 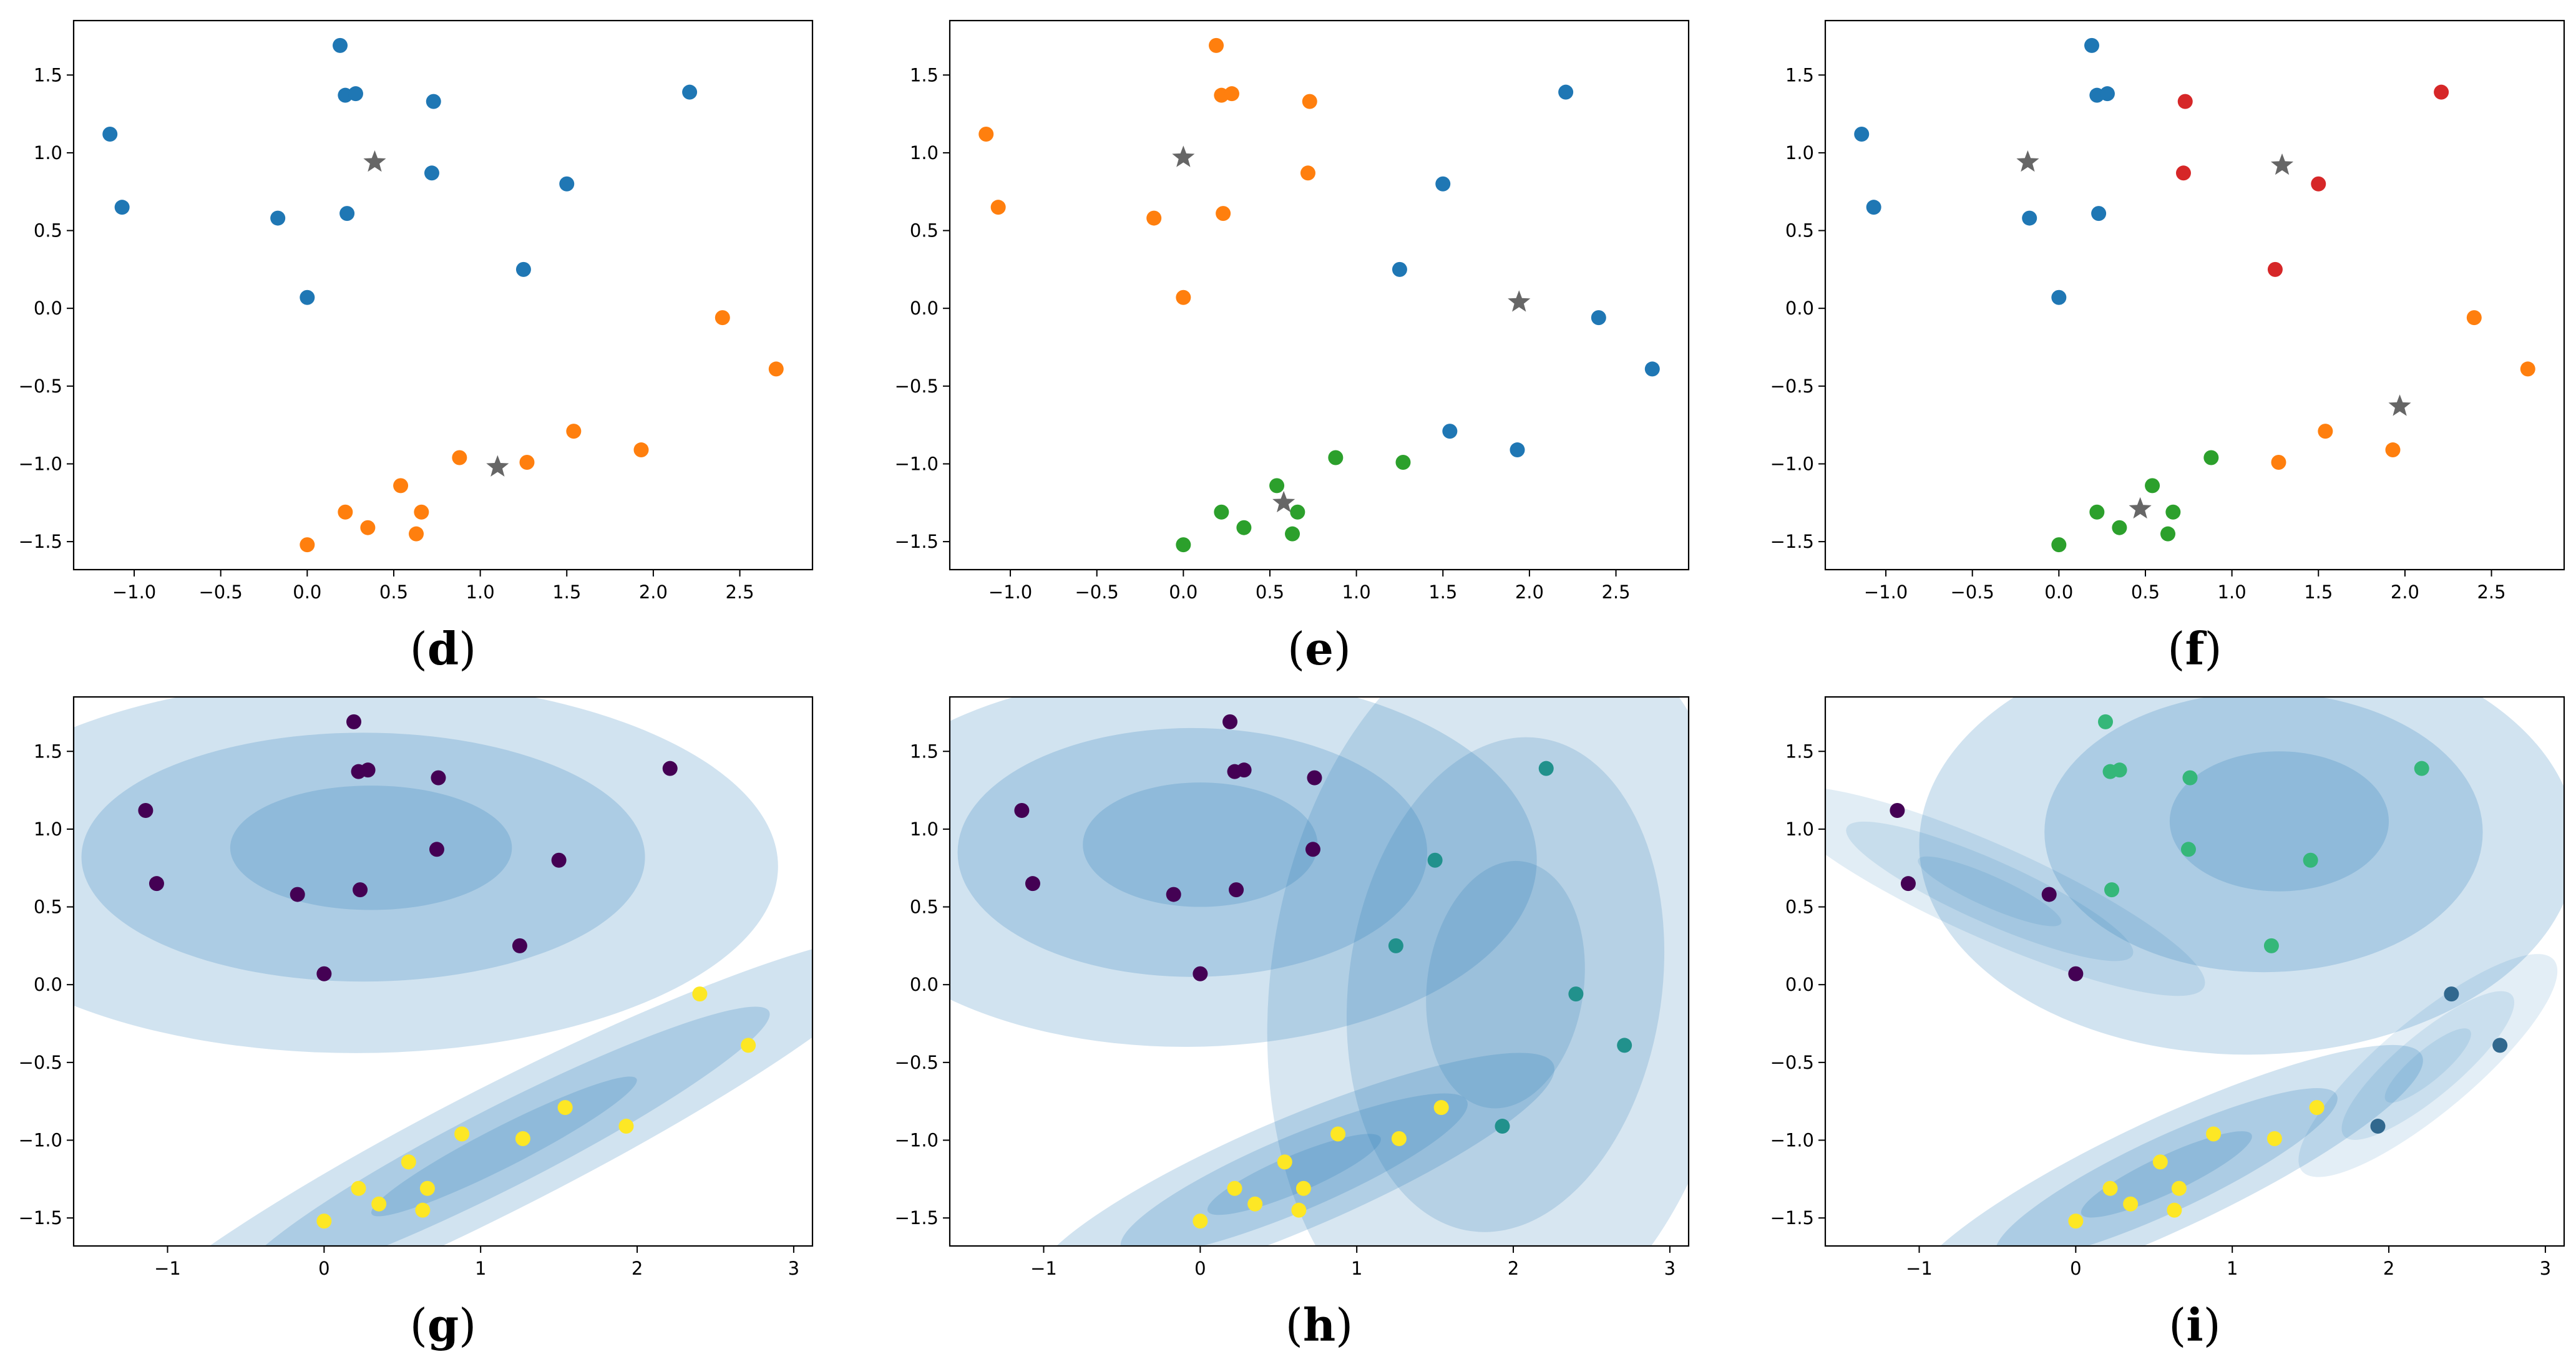 I want to click on axes-frame, so click(x=2194, y=295).